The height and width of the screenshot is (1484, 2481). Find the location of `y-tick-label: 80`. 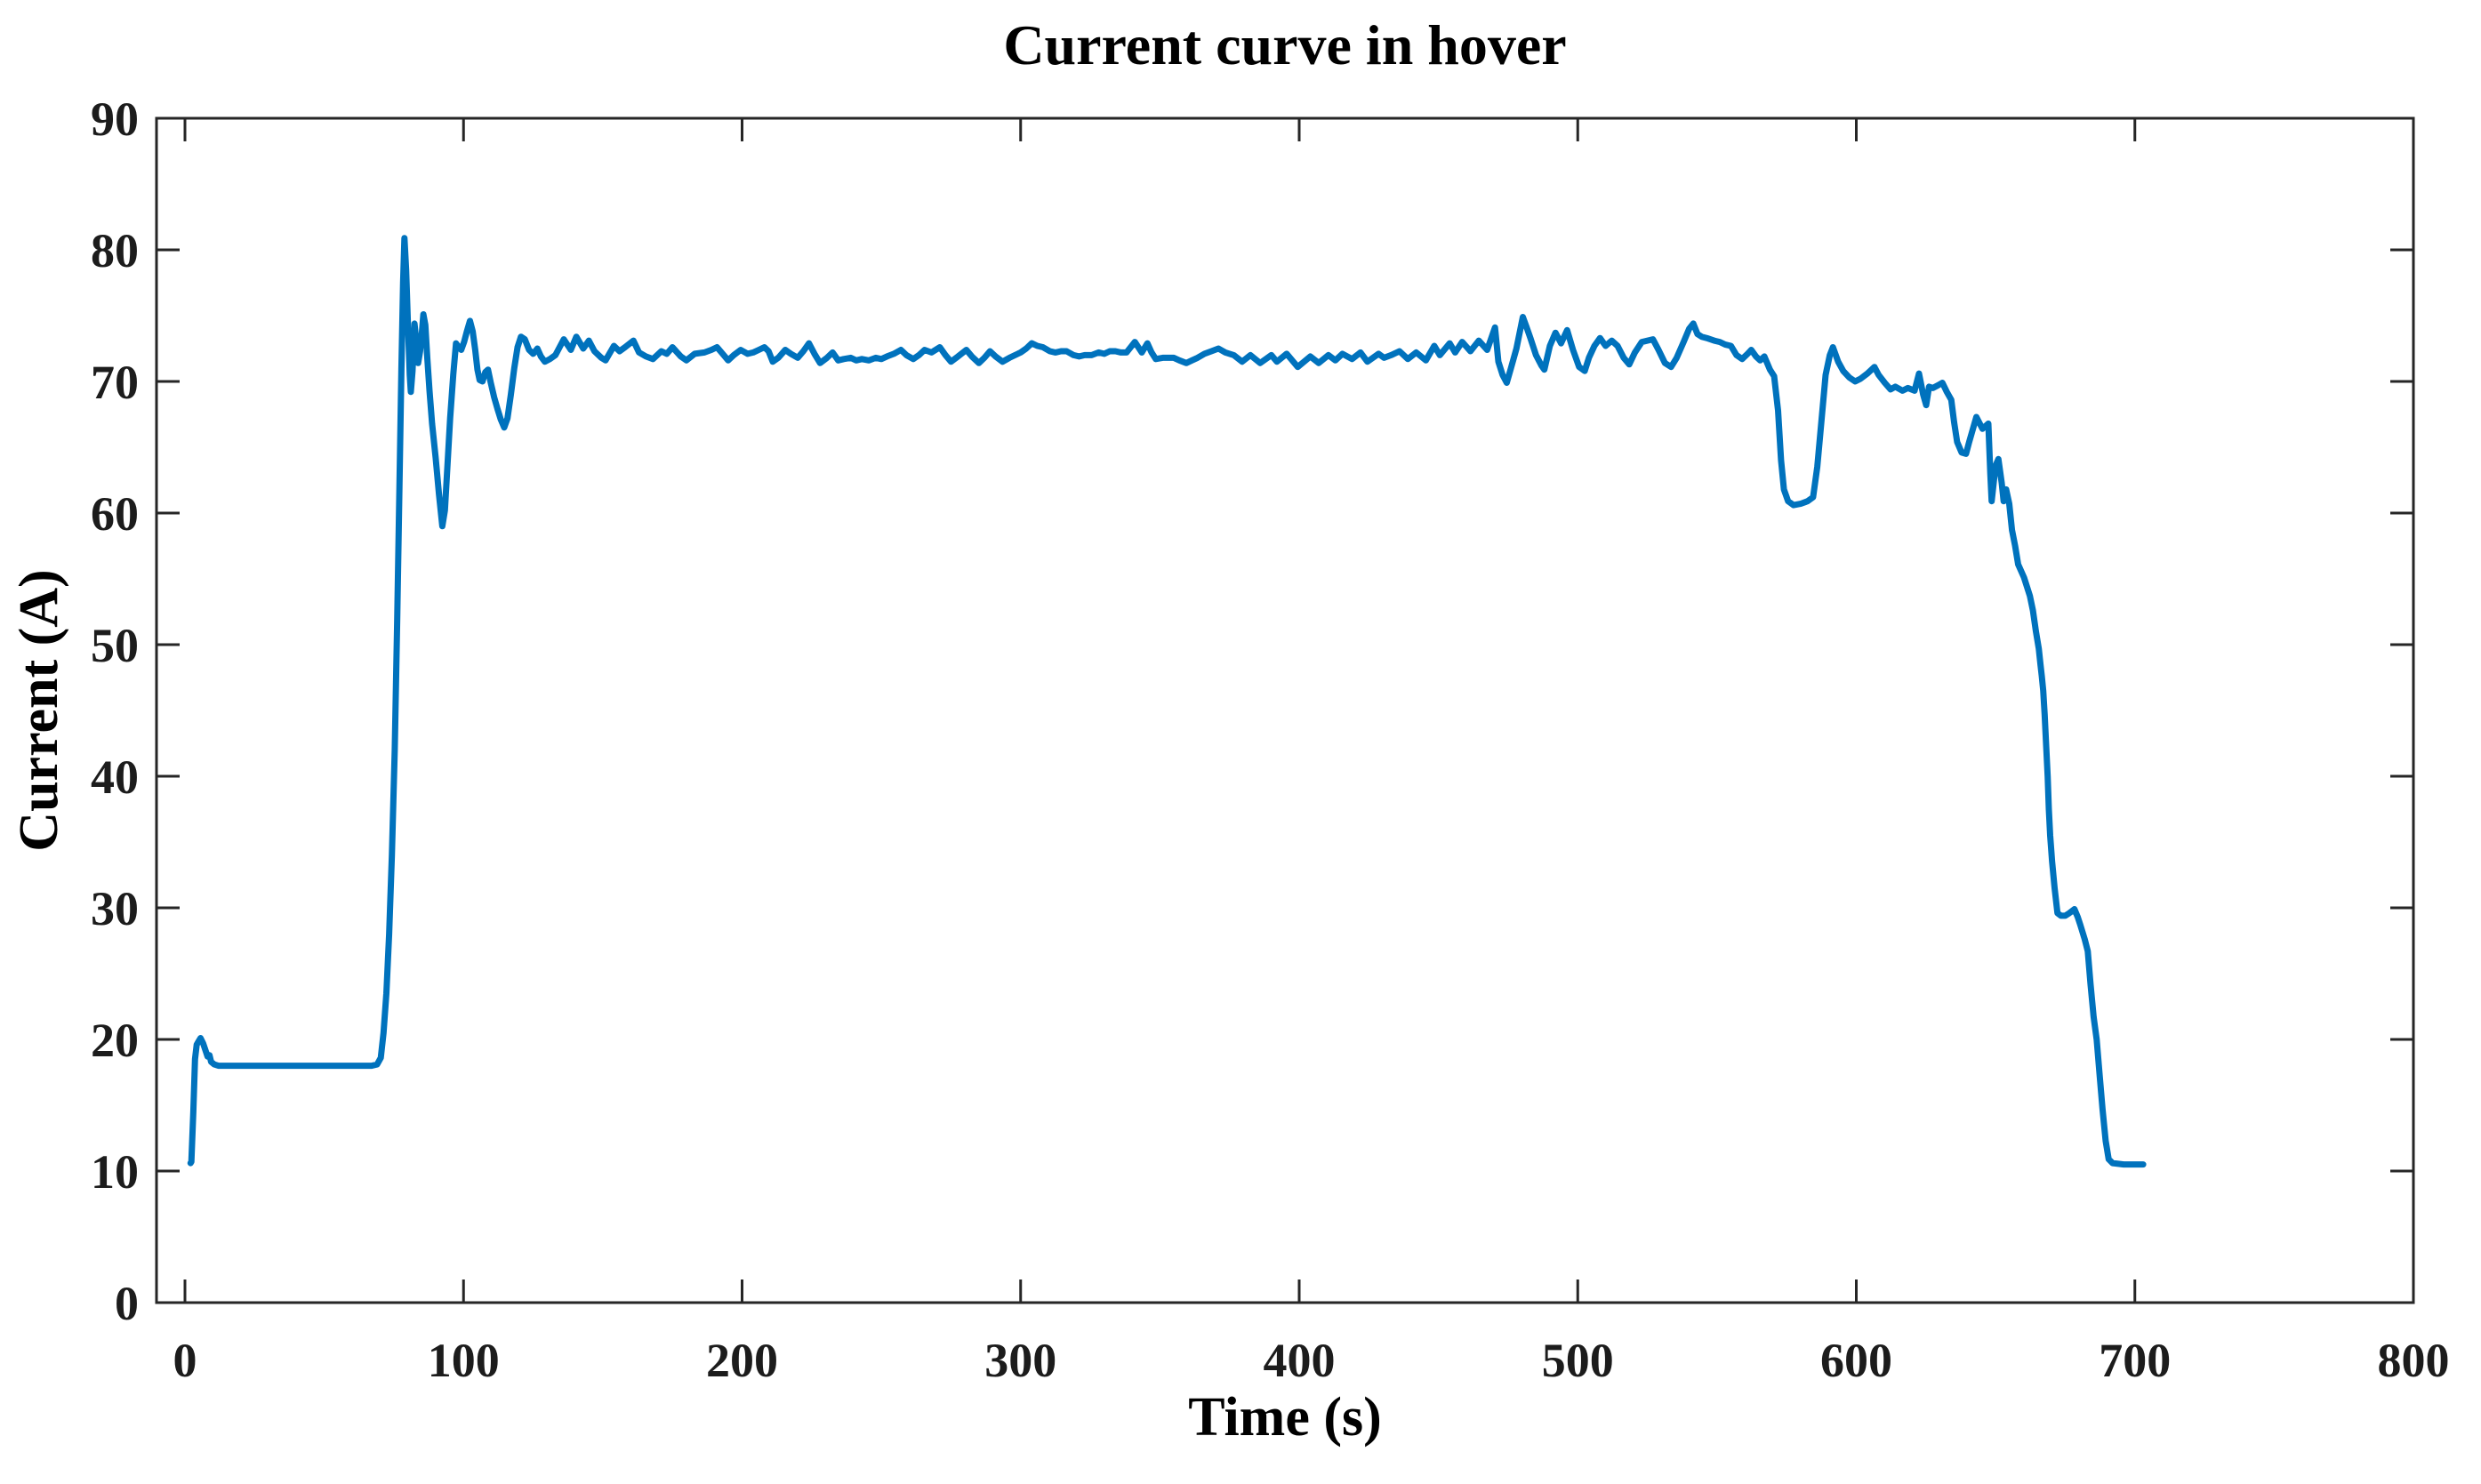

y-tick-label: 80 is located at coordinates (115, 250).